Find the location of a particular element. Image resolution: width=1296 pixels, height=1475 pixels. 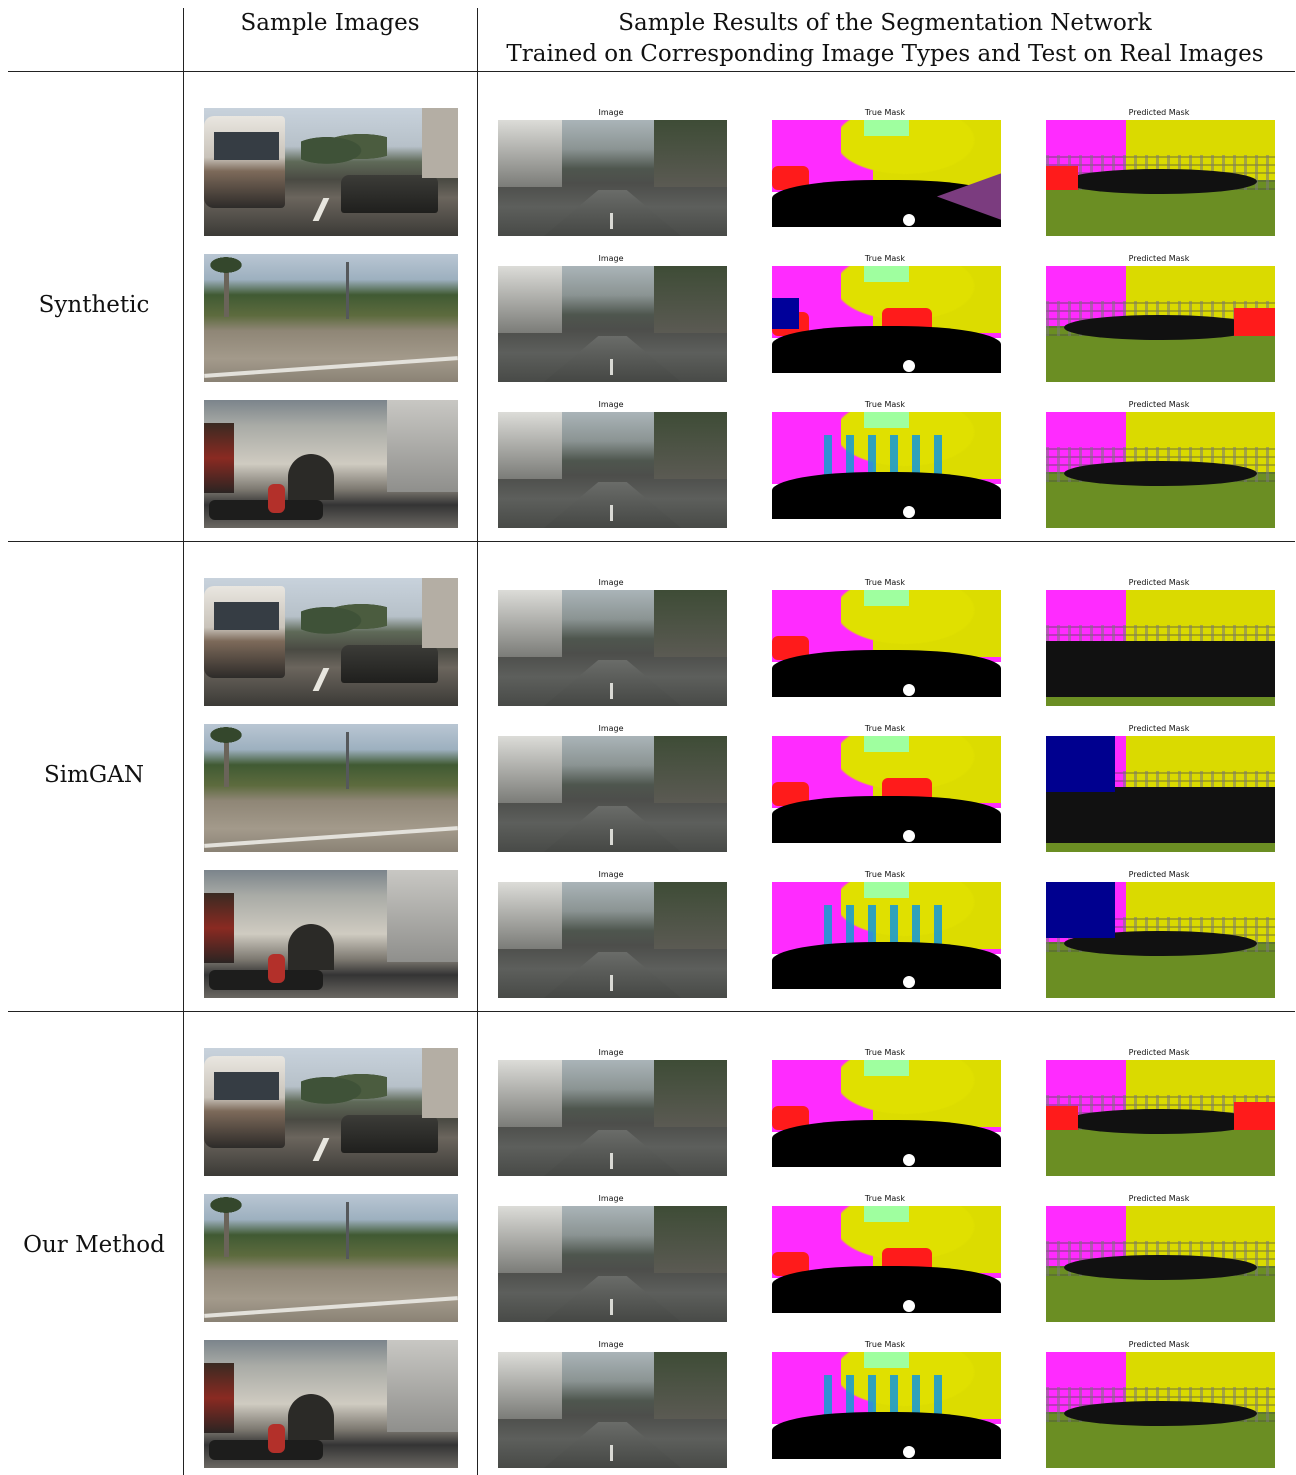

palm-region is located at coordinates (226, 286).